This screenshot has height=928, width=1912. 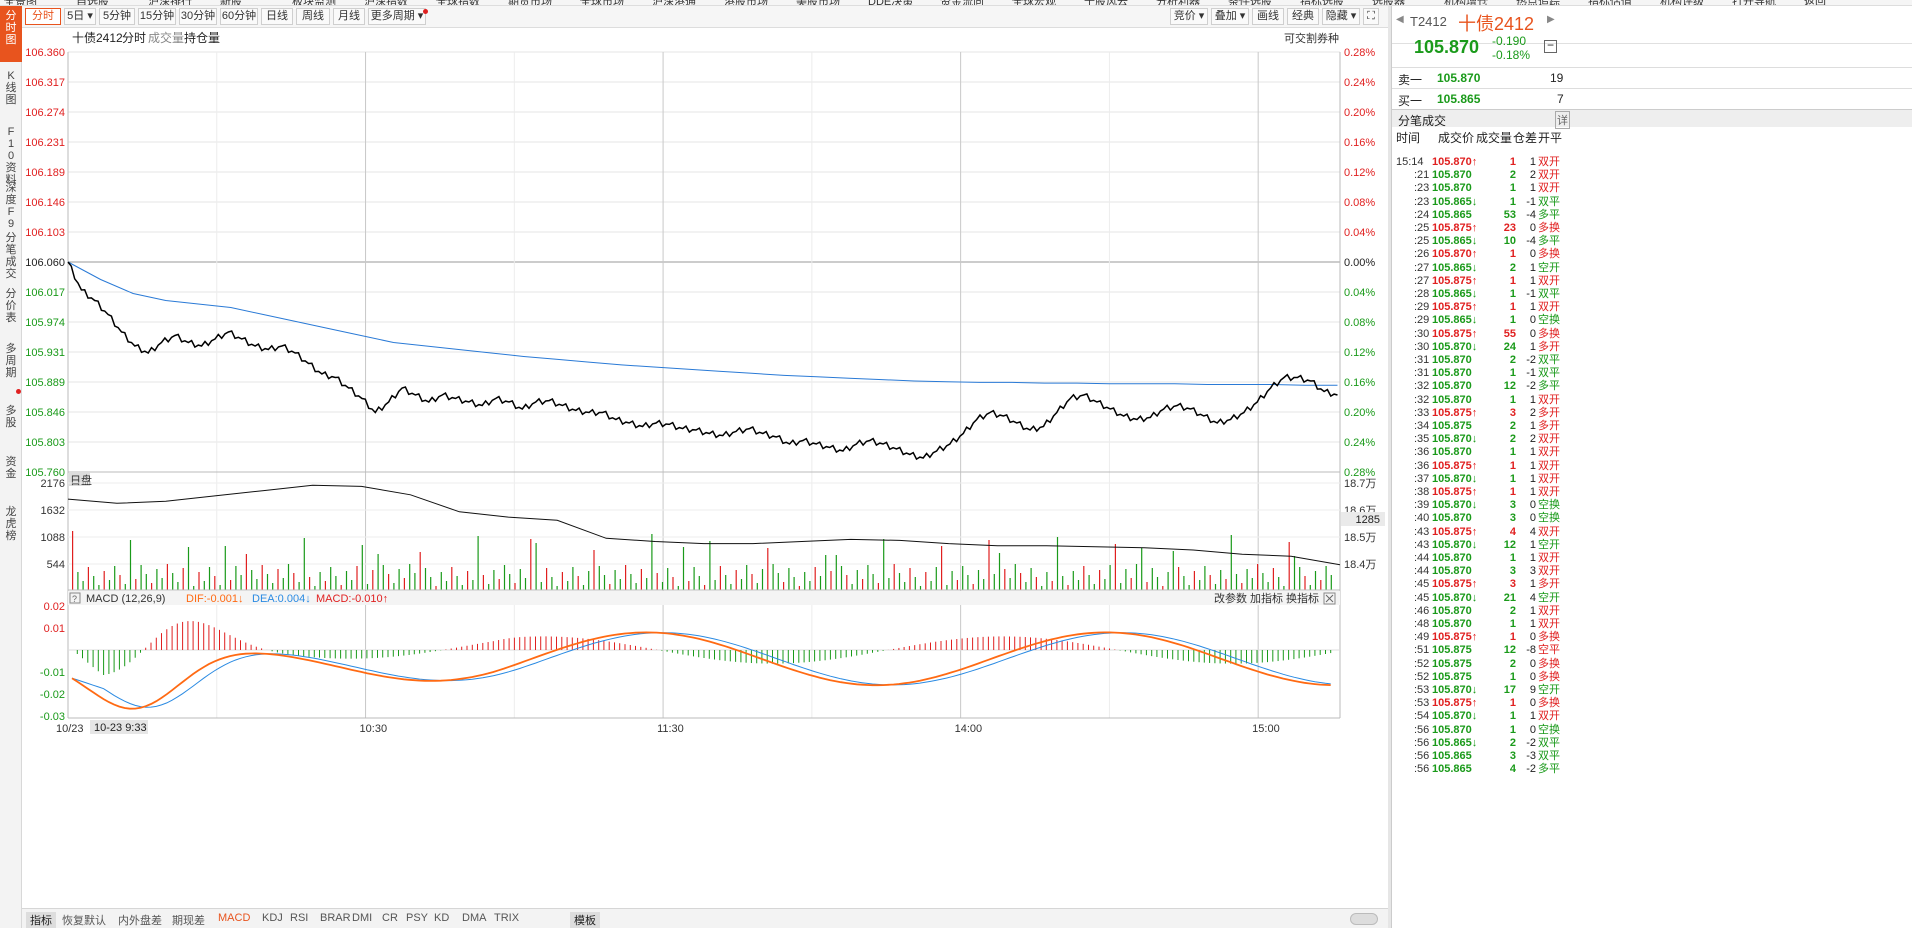 What do you see at coordinates (11, 34) in the screenshot?
I see `sidebar-item: 分时图` at bounding box center [11, 34].